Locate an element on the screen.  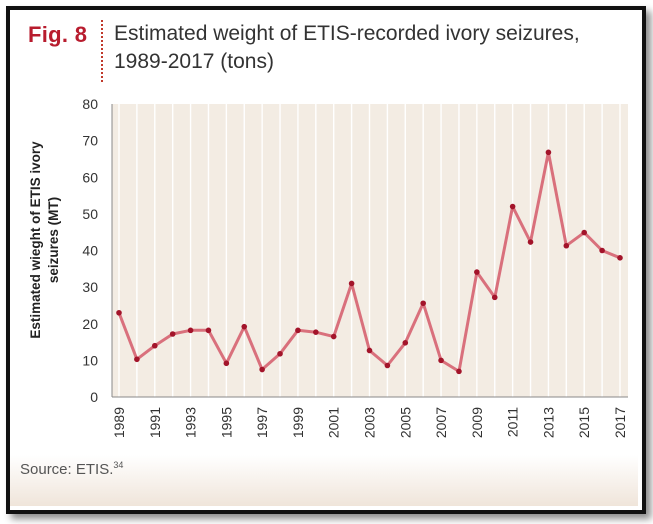
title-separator is located at coordinates (102, 51).